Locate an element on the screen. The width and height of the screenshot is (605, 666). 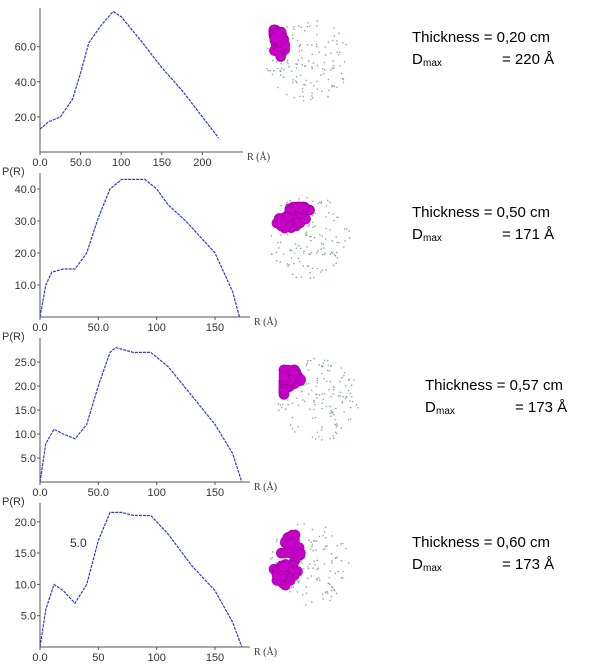
thickness: Thickness = 0,50 cm is located at coordinates (481, 212).